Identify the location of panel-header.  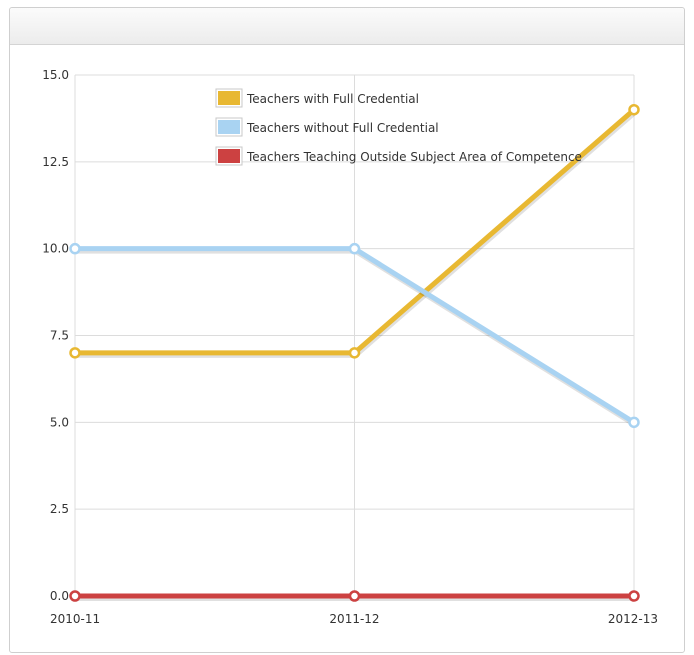
(347, 26).